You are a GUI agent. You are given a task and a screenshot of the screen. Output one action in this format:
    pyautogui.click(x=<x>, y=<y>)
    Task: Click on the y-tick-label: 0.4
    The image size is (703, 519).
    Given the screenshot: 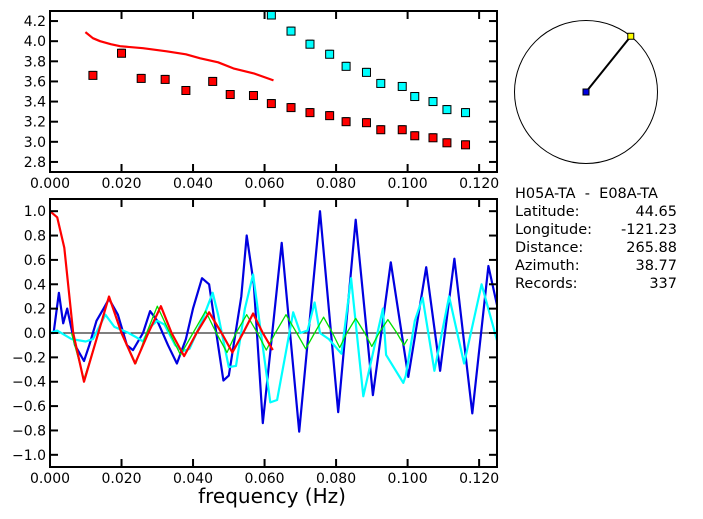 What is the action you would take?
    pyautogui.click(x=35, y=285)
    